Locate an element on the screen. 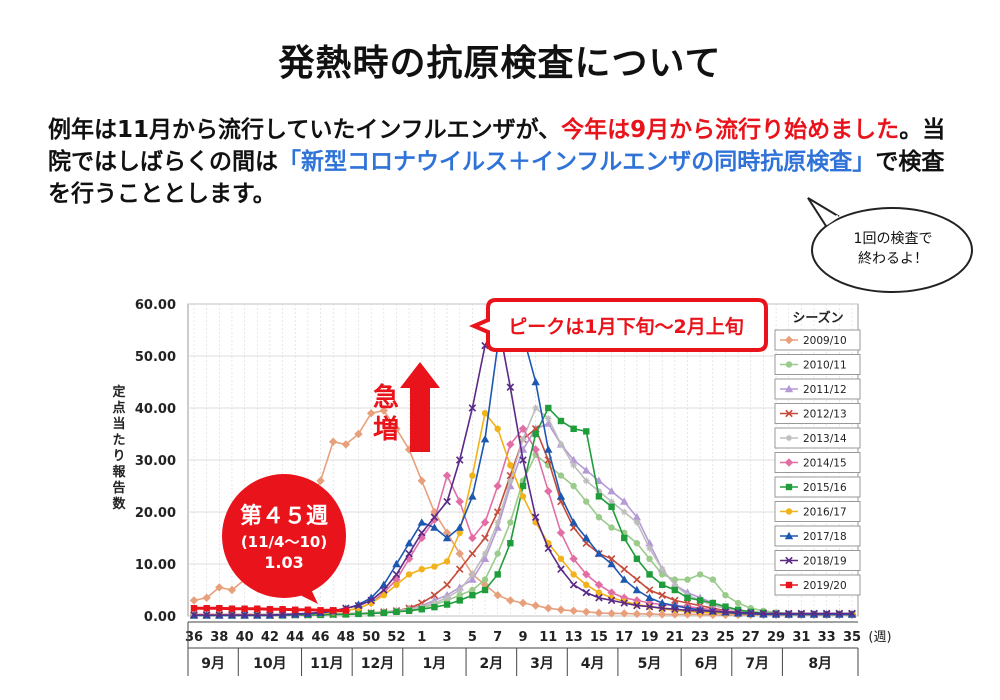 Image resolution: width=1000 pixels, height=700 pixels. x-tick-label: 35 is located at coordinates (852, 637).